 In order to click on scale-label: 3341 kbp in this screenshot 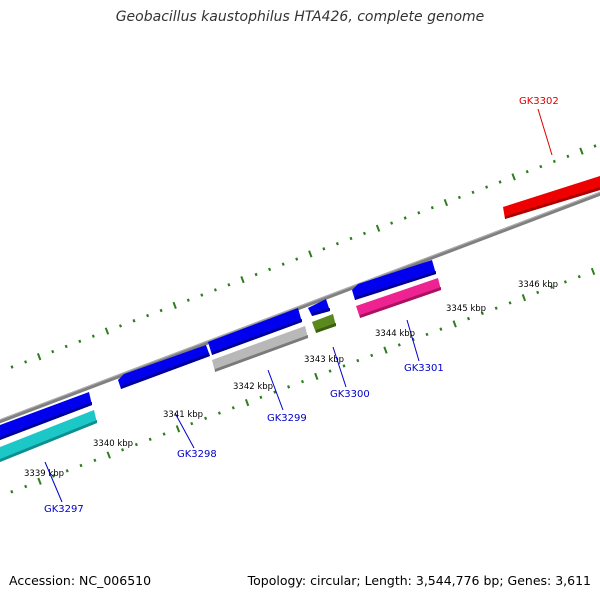, I will do `click(183, 415)`.